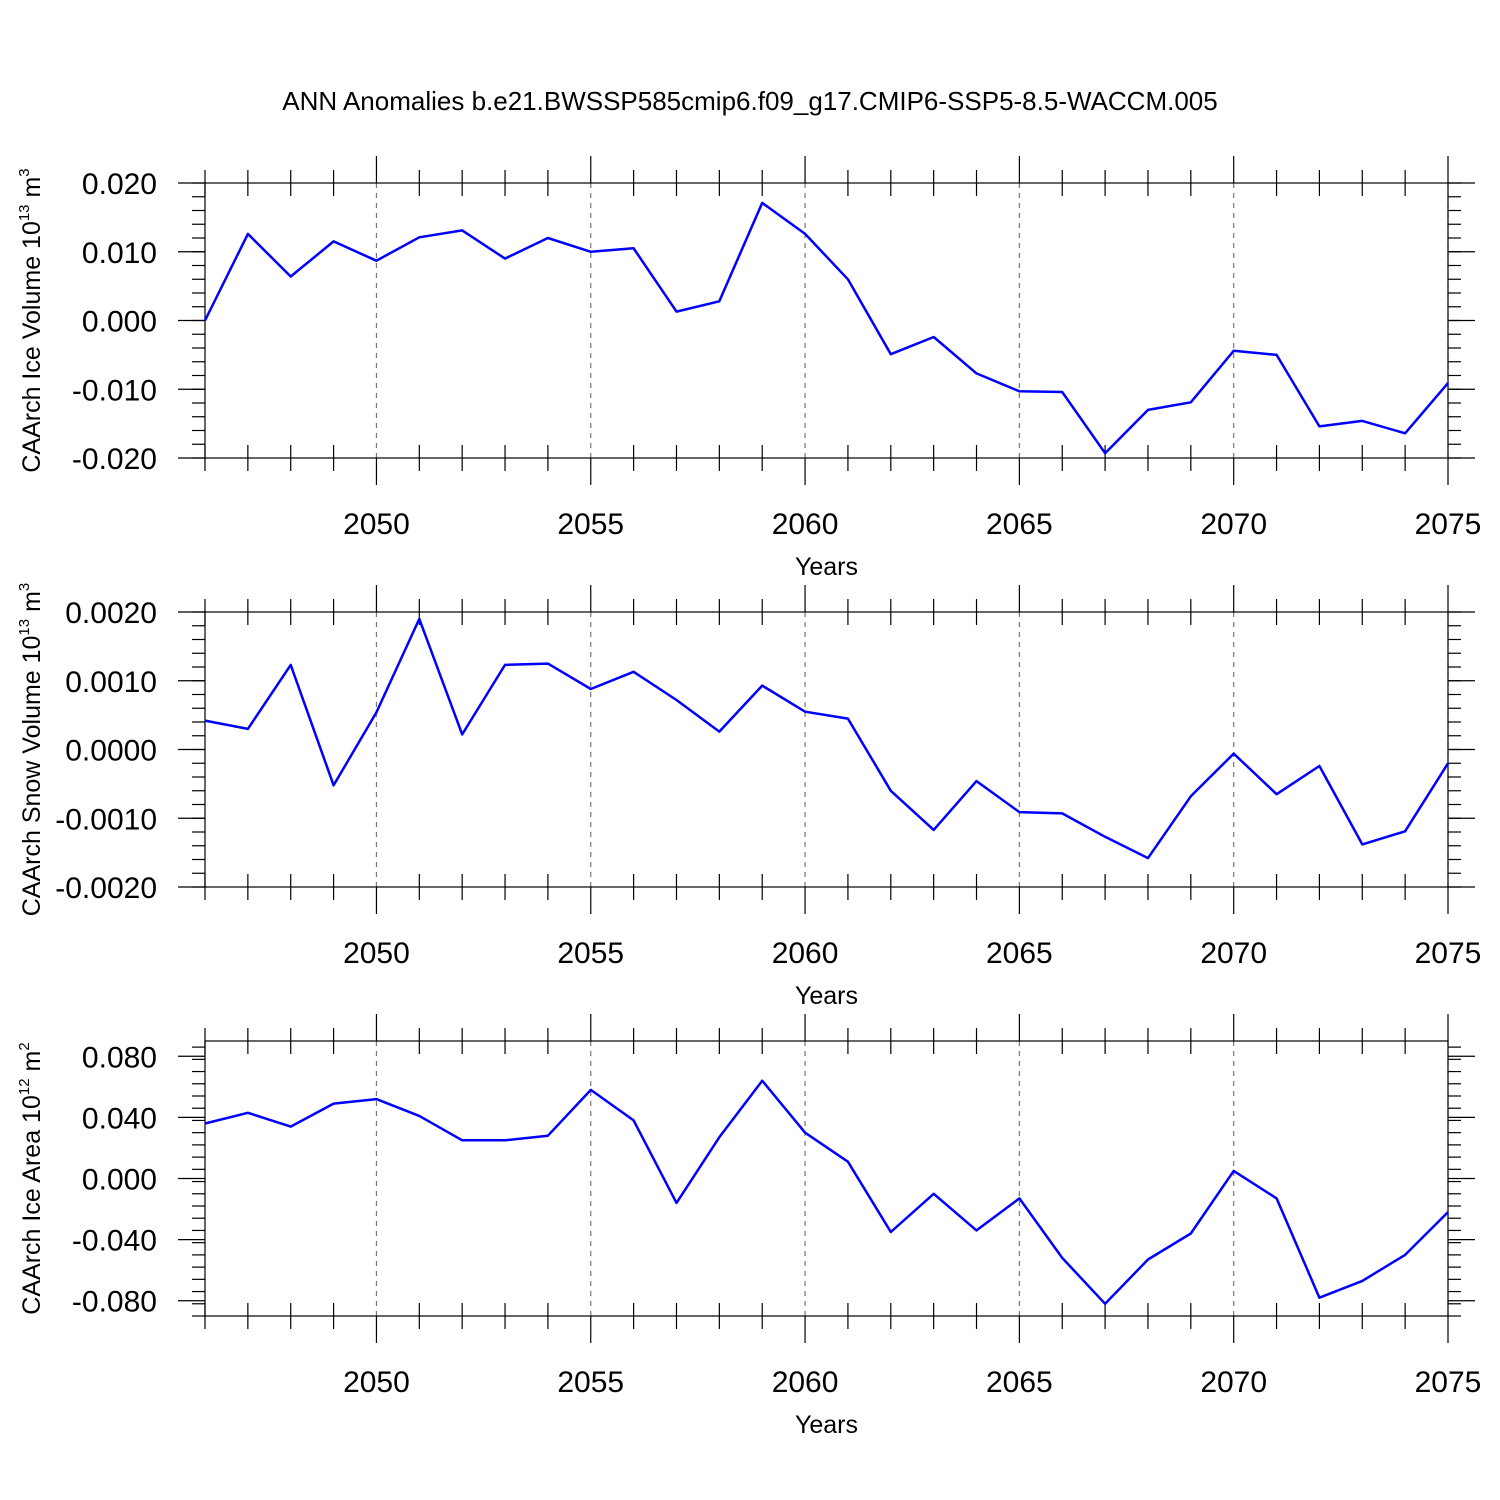  Describe the element at coordinates (119, 1118) in the screenshot. I see `y-tick-label: 0.040` at that location.